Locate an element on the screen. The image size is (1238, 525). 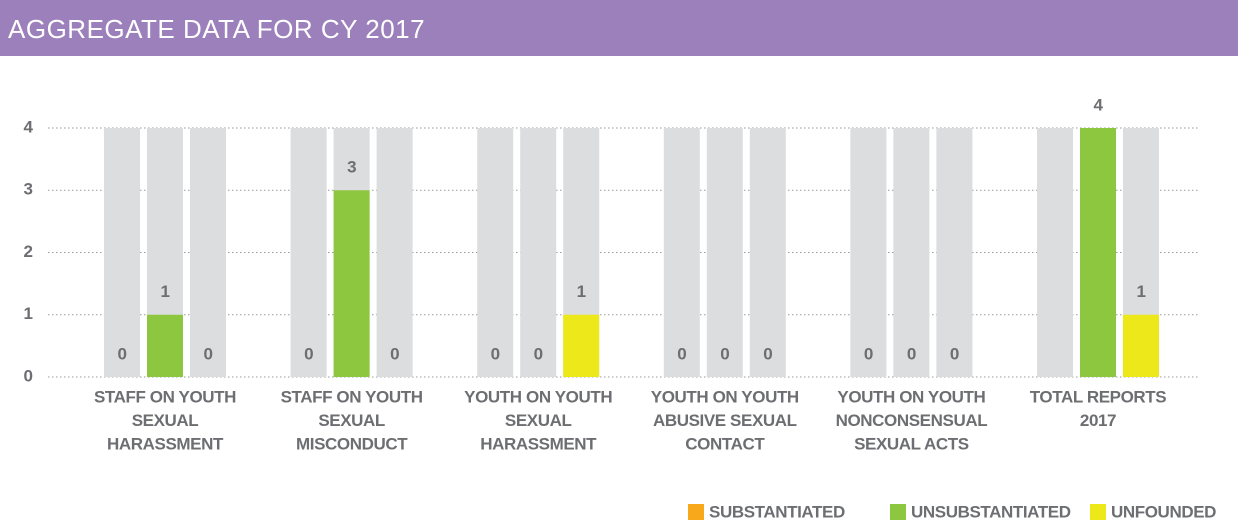
legend-label: SUBSTANTIATED is located at coordinates (777, 511).